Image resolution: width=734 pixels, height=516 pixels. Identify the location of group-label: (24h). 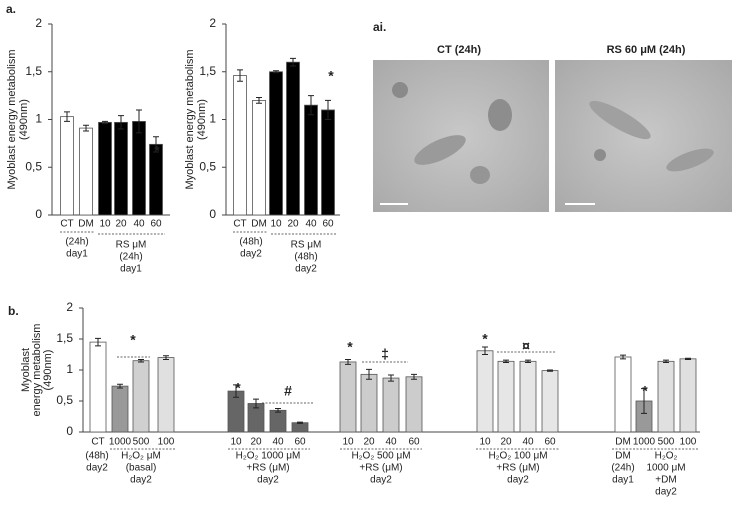
(76, 242).